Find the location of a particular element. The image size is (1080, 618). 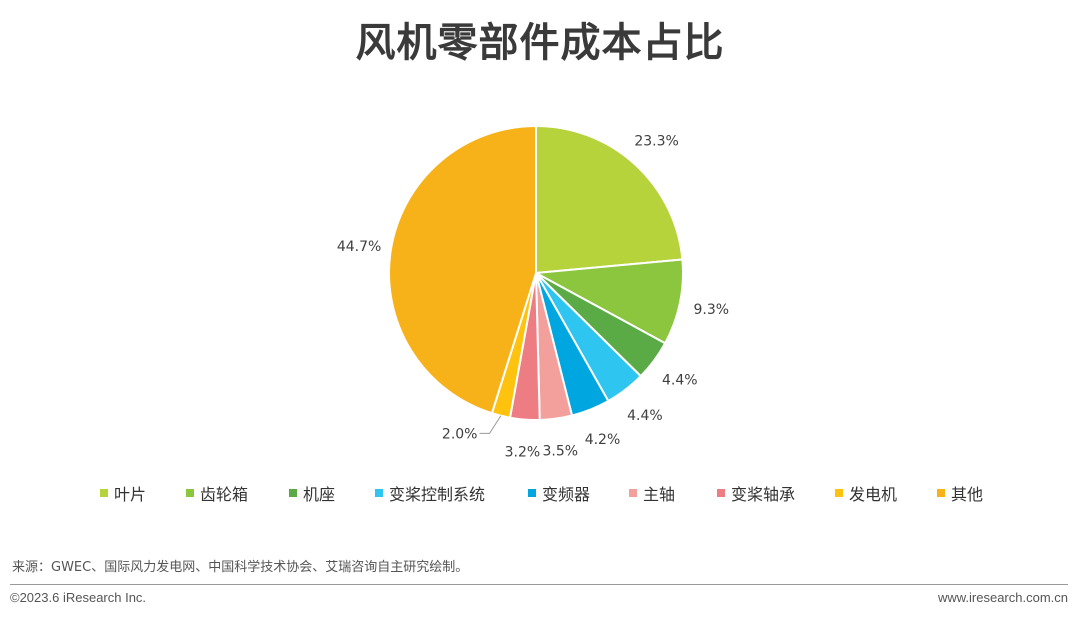

chart-title: 风机零部件成本占比 is located at coordinates (540, 43).